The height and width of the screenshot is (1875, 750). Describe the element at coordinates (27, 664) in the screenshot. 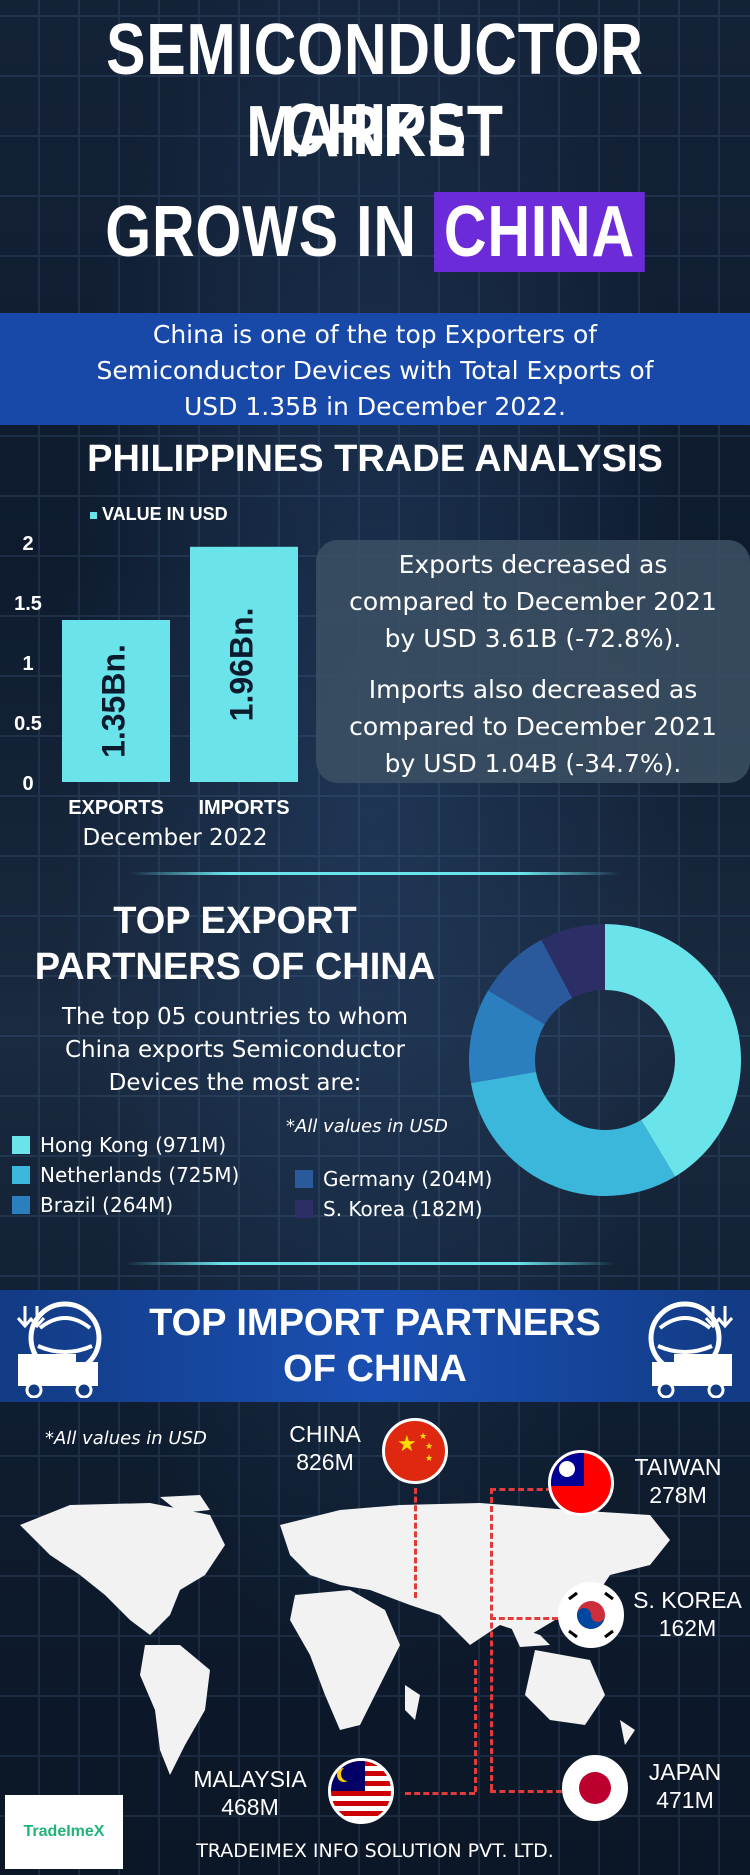

I see `y-tick-label: 1` at that location.